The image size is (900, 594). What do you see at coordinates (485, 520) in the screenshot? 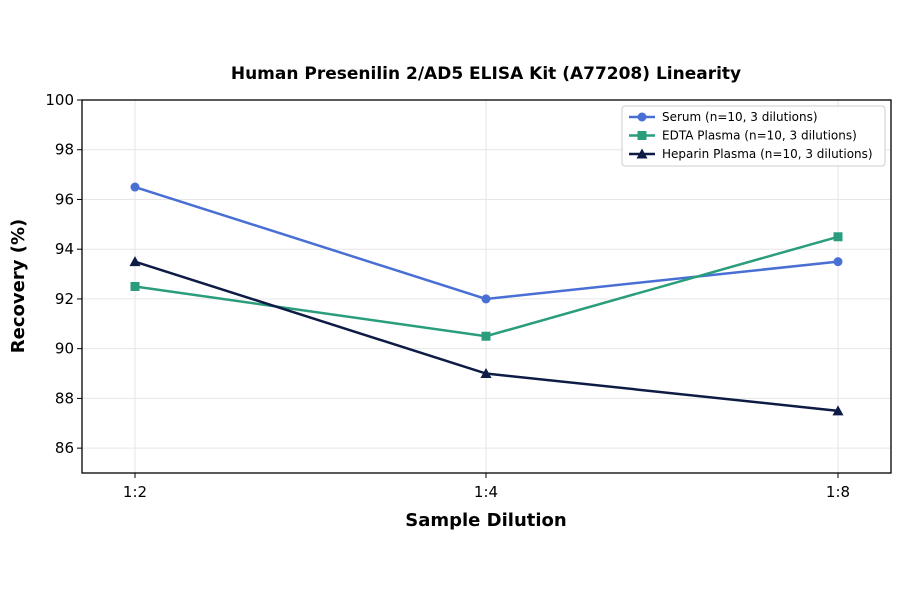
I see `x-axis-label: Sample Dilution` at bounding box center [485, 520].